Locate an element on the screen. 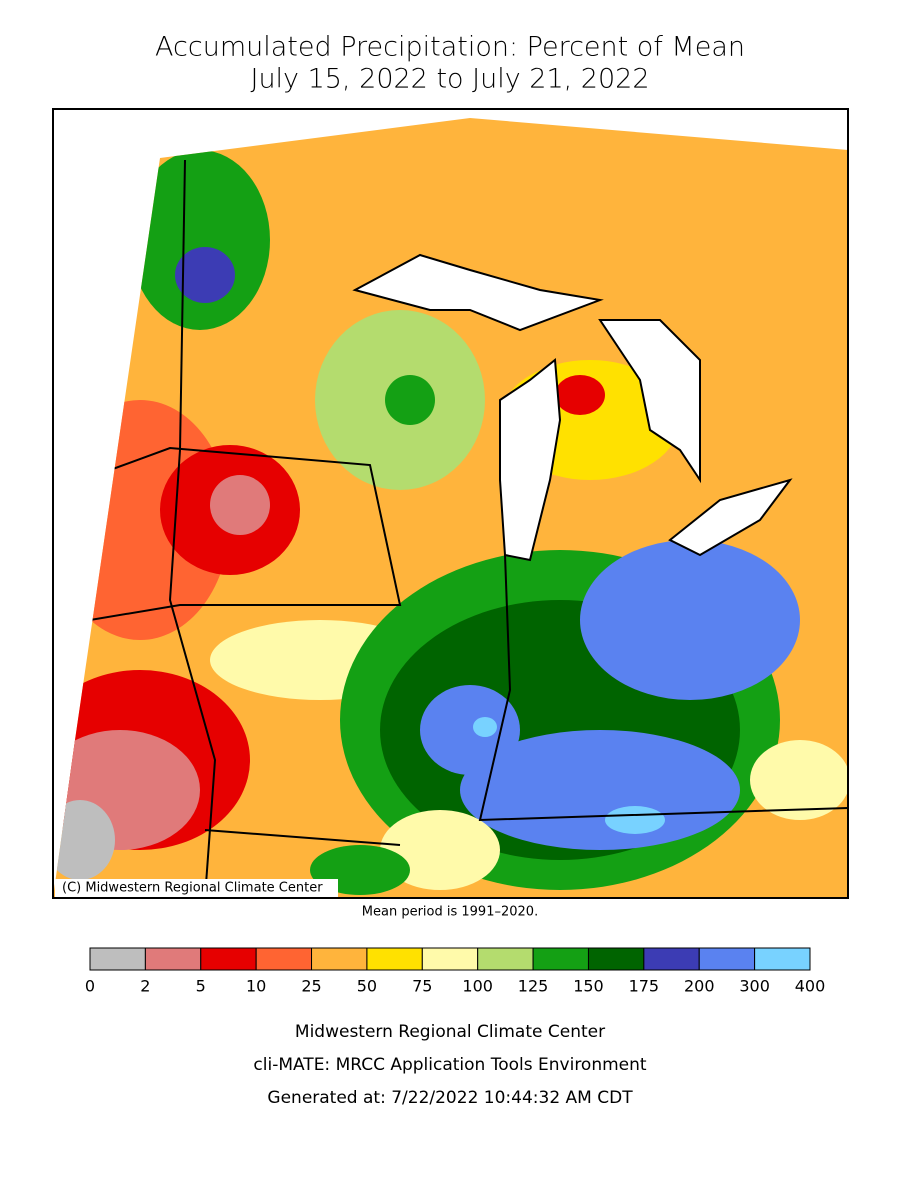 The width and height of the screenshot is (900, 1200). footer-line: Generated at: 7/22/2022 10:44:32 AM CDT is located at coordinates (450, 1098).